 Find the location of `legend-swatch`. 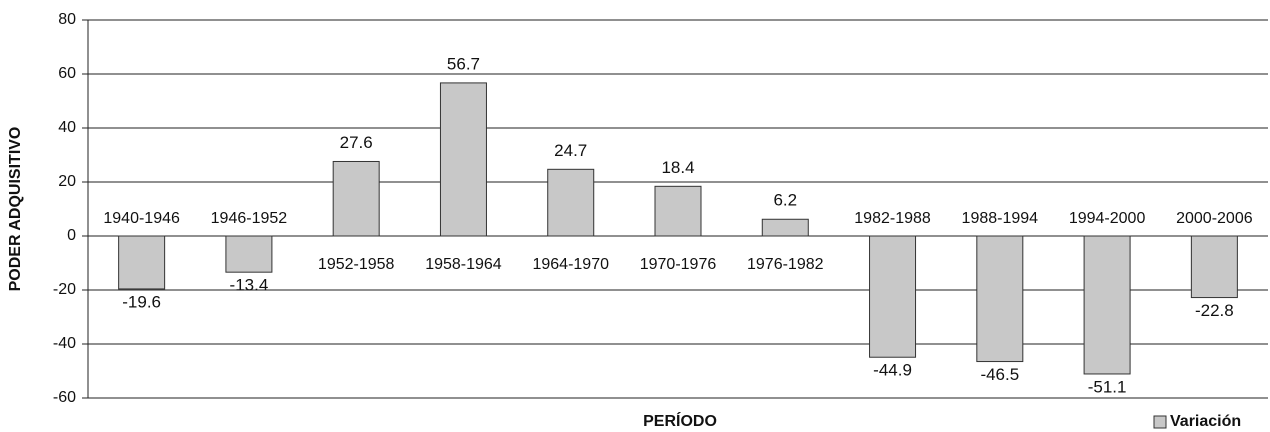

legend-swatch is located at coordinates (1160, 422).